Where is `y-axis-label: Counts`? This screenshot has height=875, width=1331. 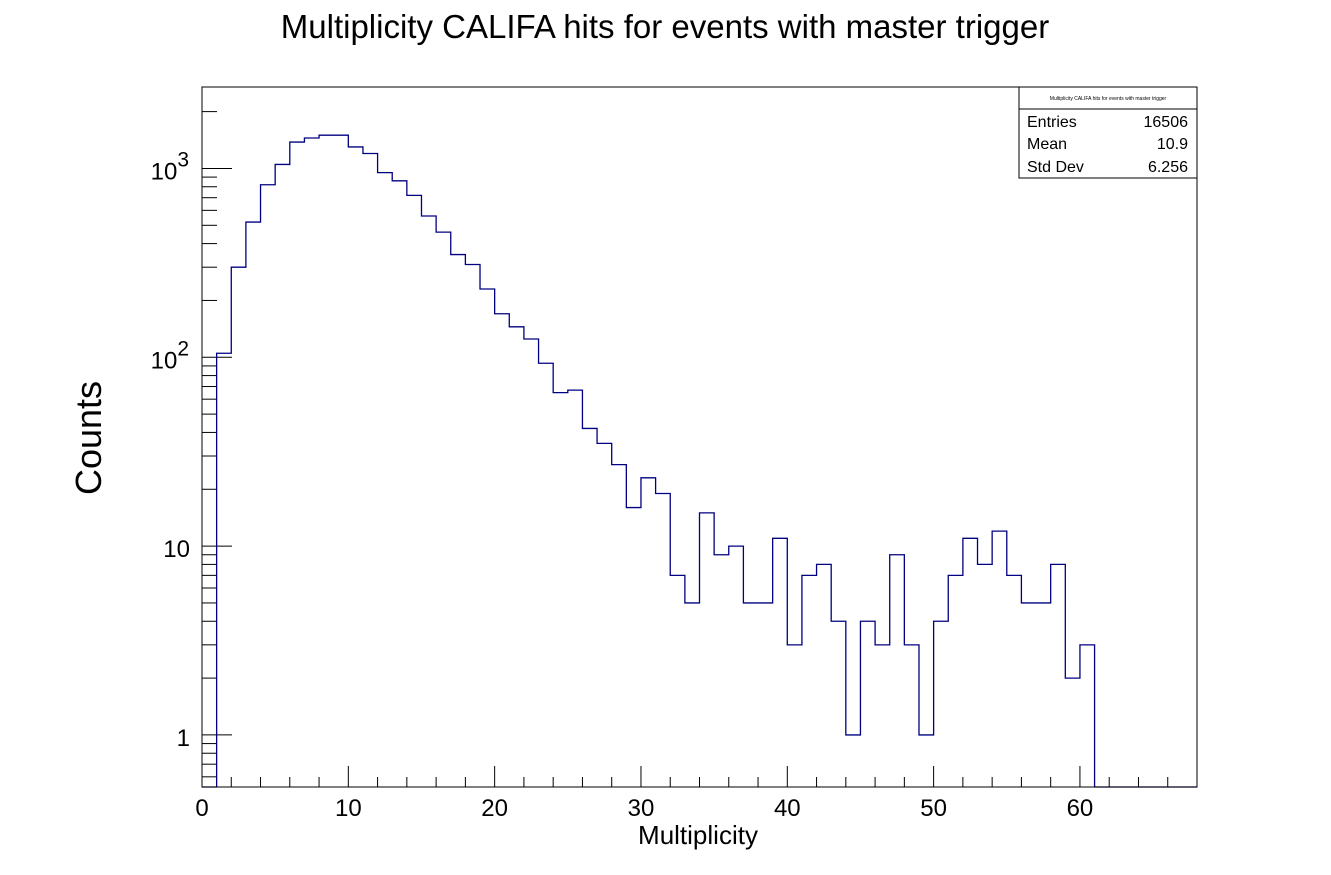
y-axis-label: Counts is located at coordinates (88, 438).